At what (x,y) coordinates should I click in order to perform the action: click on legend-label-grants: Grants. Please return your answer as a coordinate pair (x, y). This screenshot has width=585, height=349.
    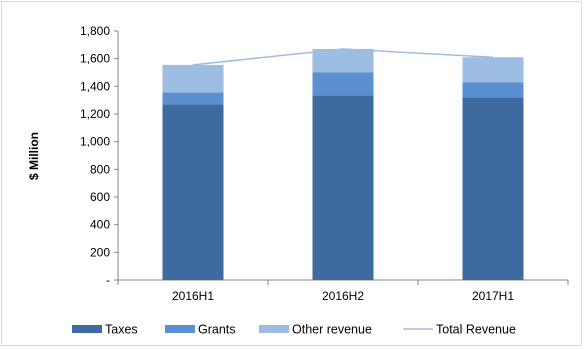
    Looking at the image, I should click on (217, 330).